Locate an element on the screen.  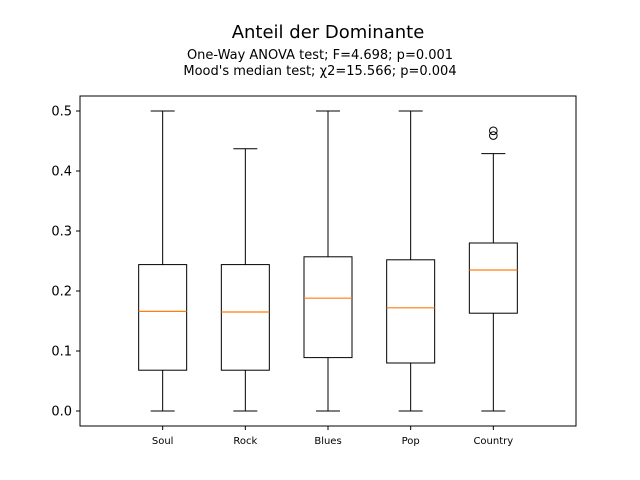
xtick-label: Pop is located at coordinates (411, 441).